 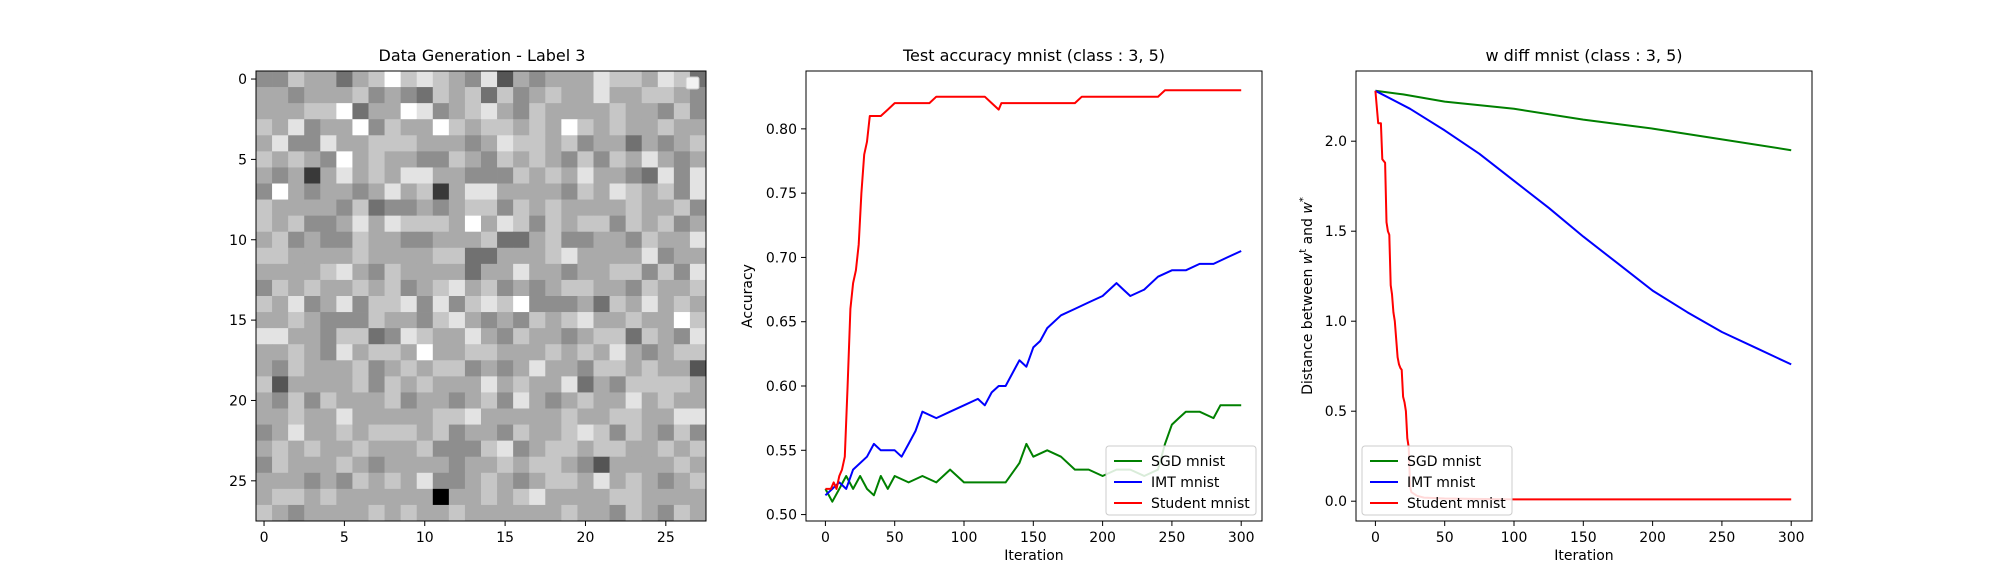 I want to click on accuracy-series-student-line, so click(x=1033, y=289).